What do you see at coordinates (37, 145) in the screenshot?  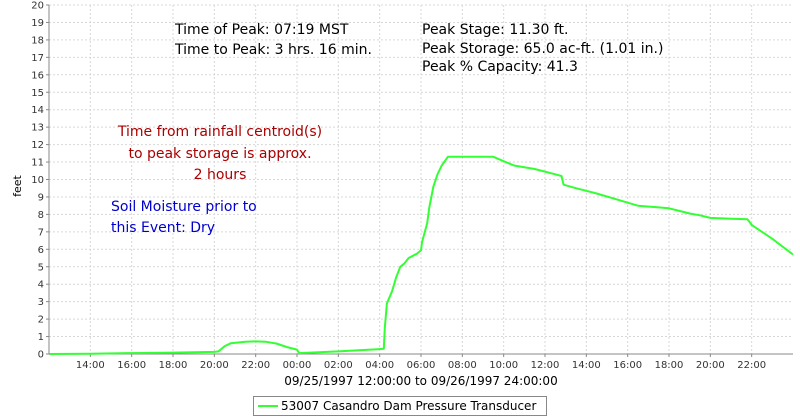 I see `y-tick-label: 12` at bounding box center [37, 145].